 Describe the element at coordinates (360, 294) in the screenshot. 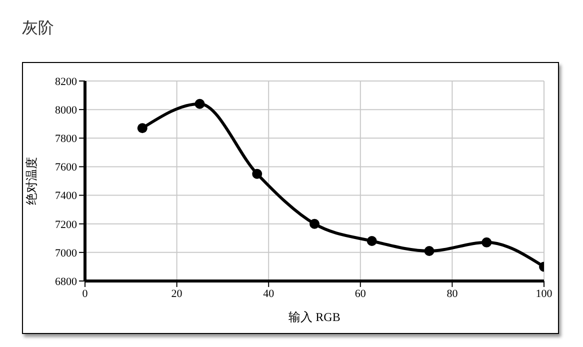

I see `x-tick-label: 60` at that location.